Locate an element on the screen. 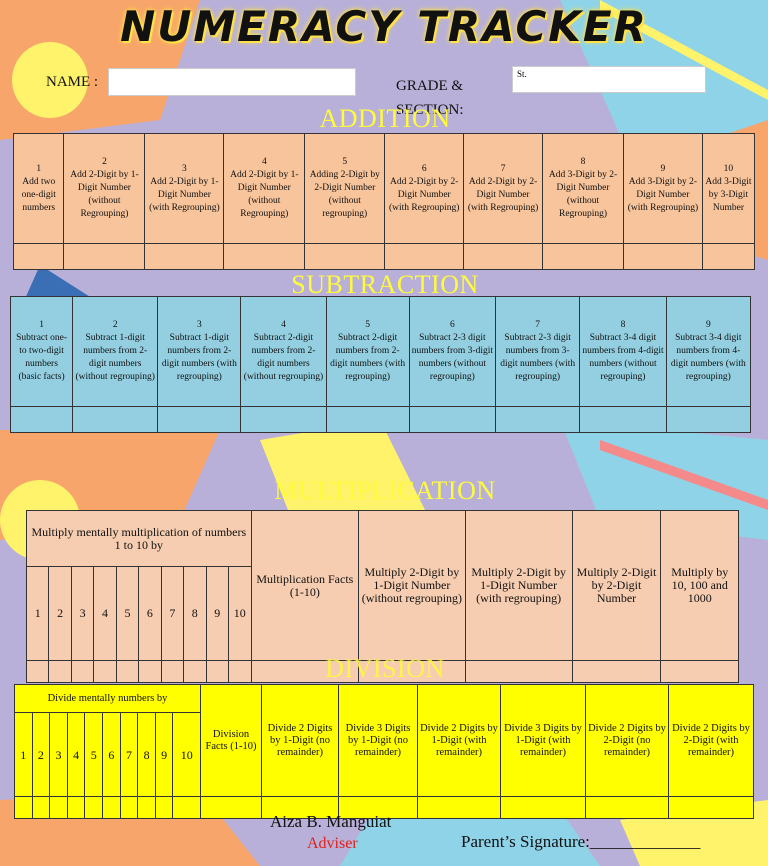 Image resolution: width=768 pixels, height=866 pixels. skill-number: 6 is located at coordinates (452, 325).